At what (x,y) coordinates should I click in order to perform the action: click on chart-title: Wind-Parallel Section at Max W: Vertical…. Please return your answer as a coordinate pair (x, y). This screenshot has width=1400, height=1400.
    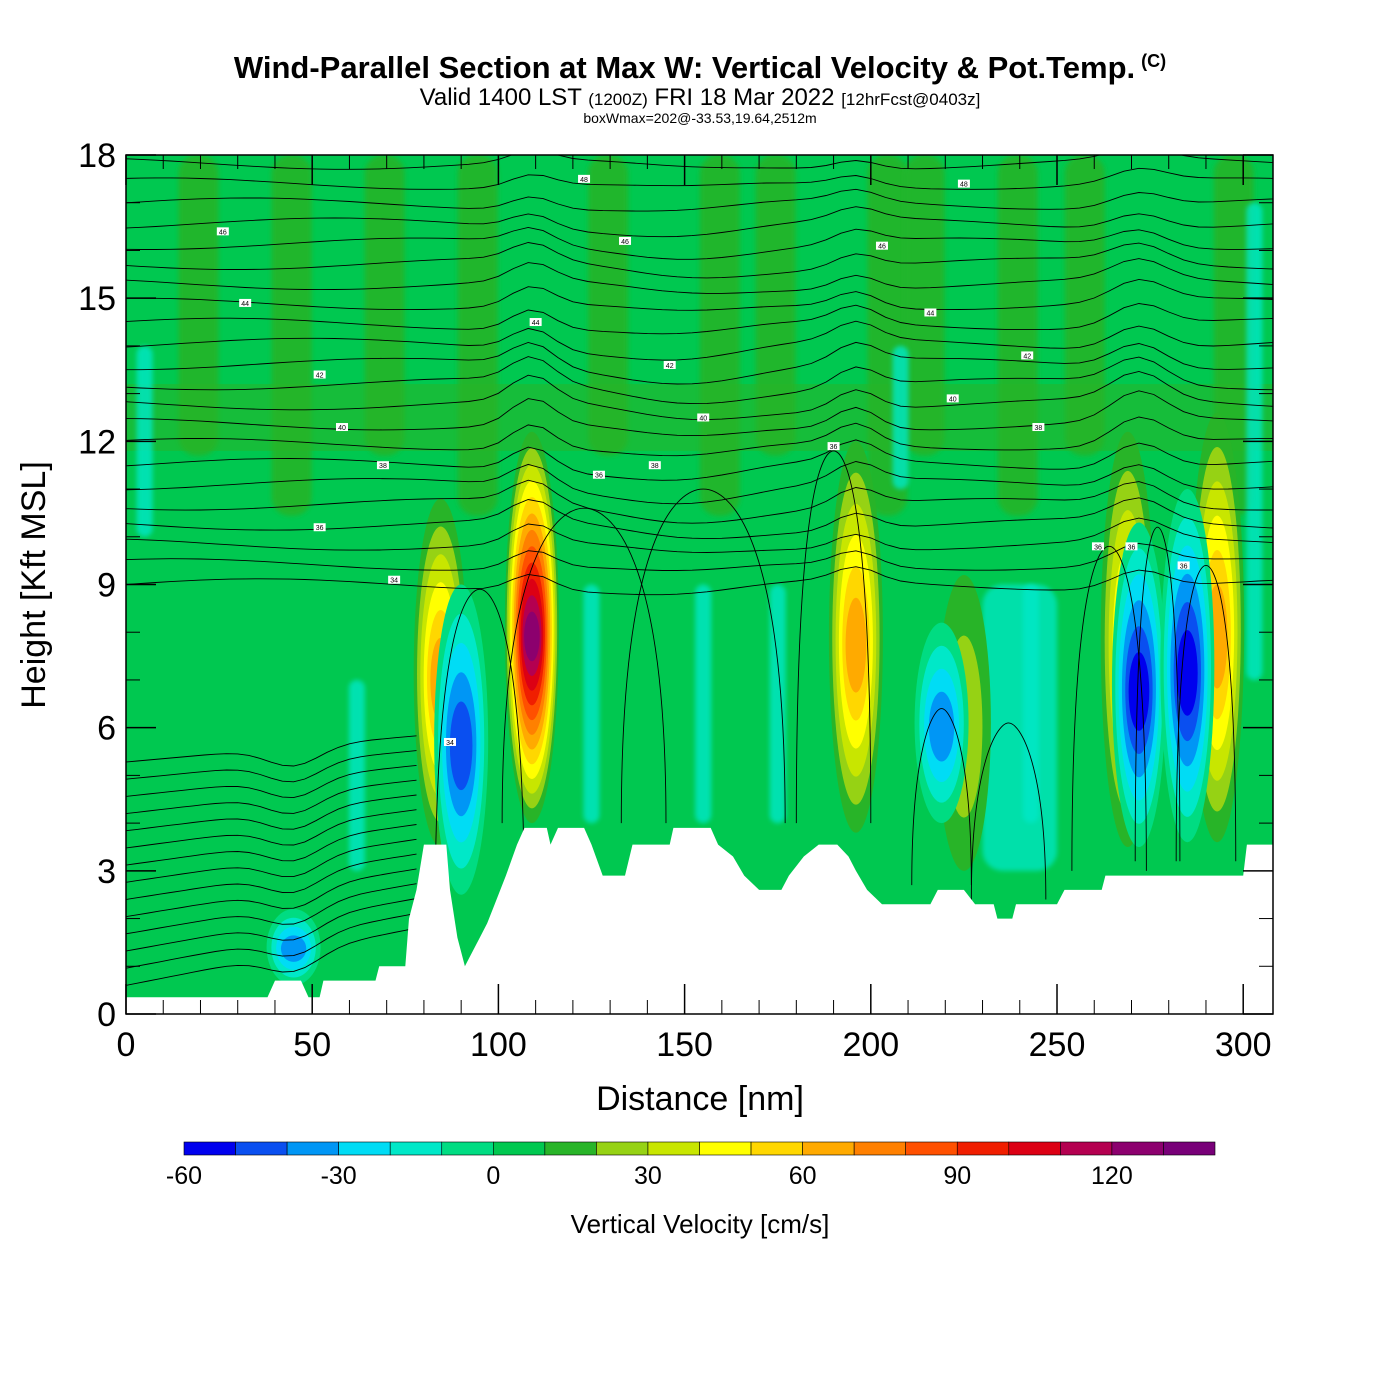
    Looking at the image, I should click on (700, 68).